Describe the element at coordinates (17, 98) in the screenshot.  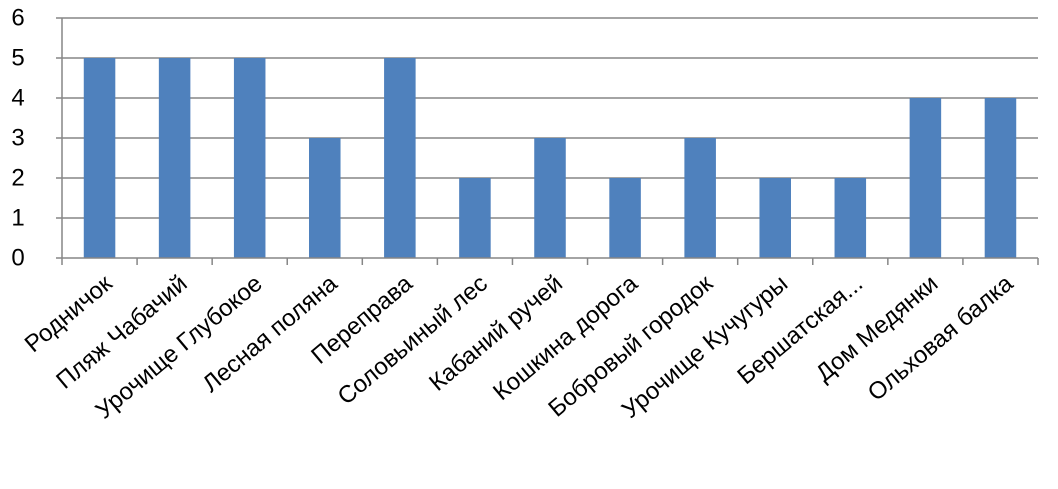
I see `y-tick-label: 4` at that location.